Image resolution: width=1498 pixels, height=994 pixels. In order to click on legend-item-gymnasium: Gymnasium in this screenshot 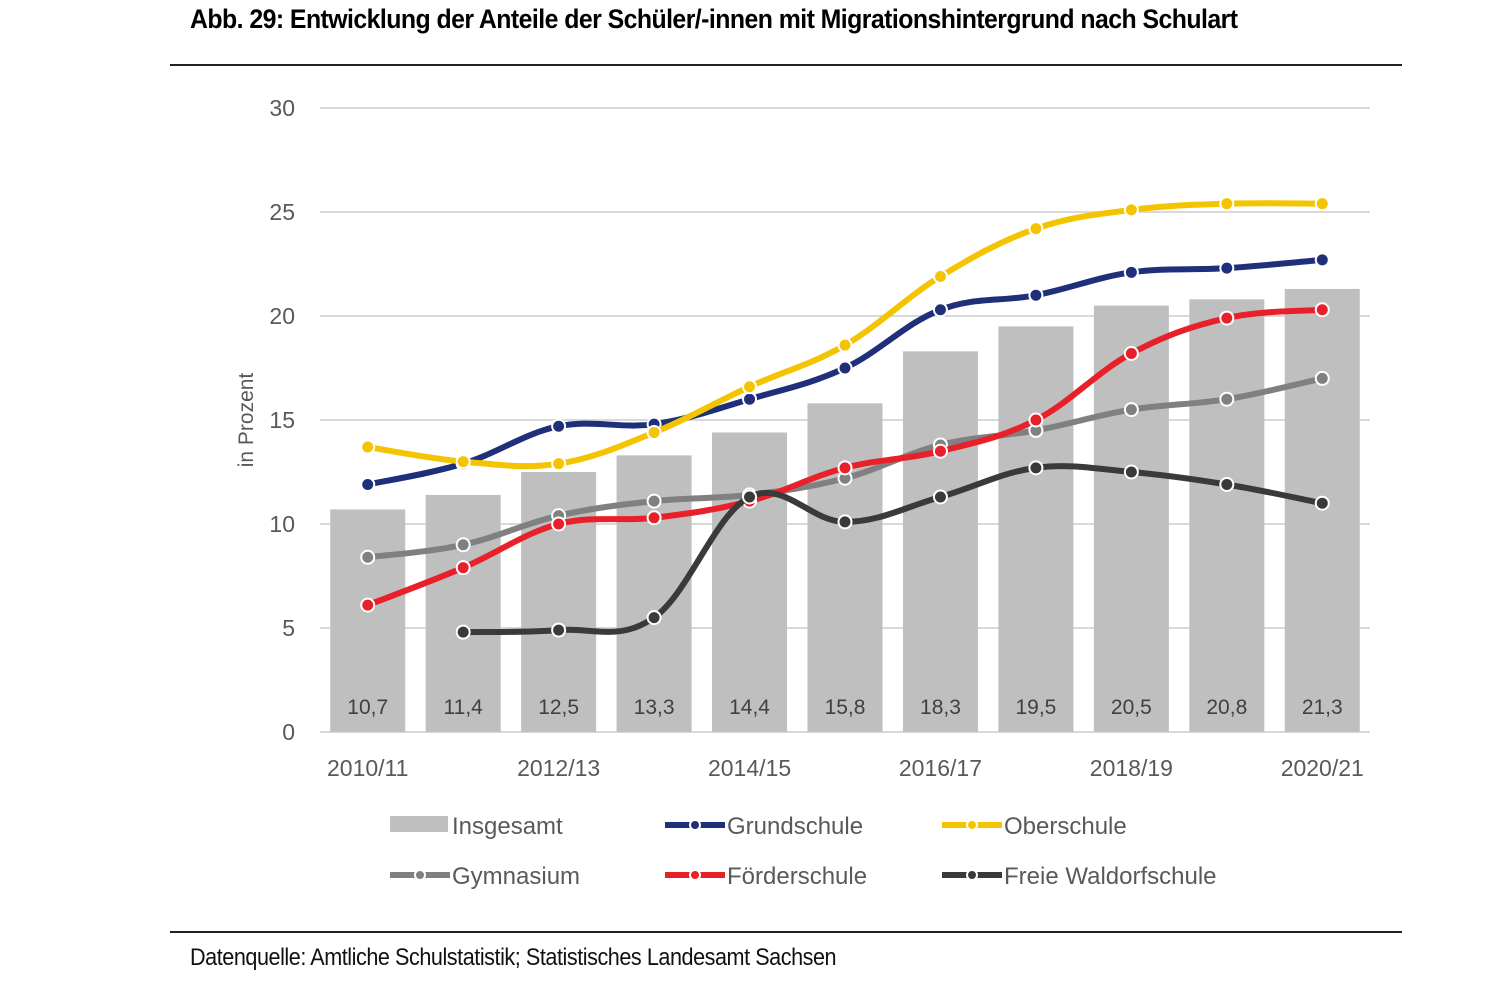, I will do `click(485, 876)`.